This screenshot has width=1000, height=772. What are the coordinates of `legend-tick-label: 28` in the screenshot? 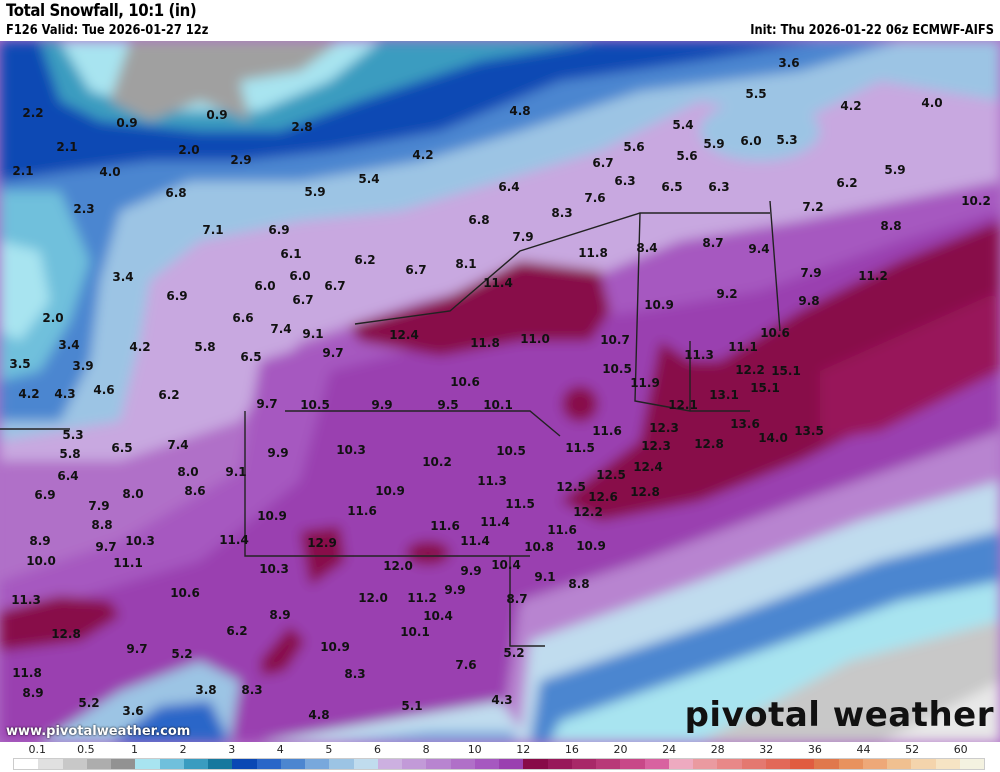 It's located at (717, 749).